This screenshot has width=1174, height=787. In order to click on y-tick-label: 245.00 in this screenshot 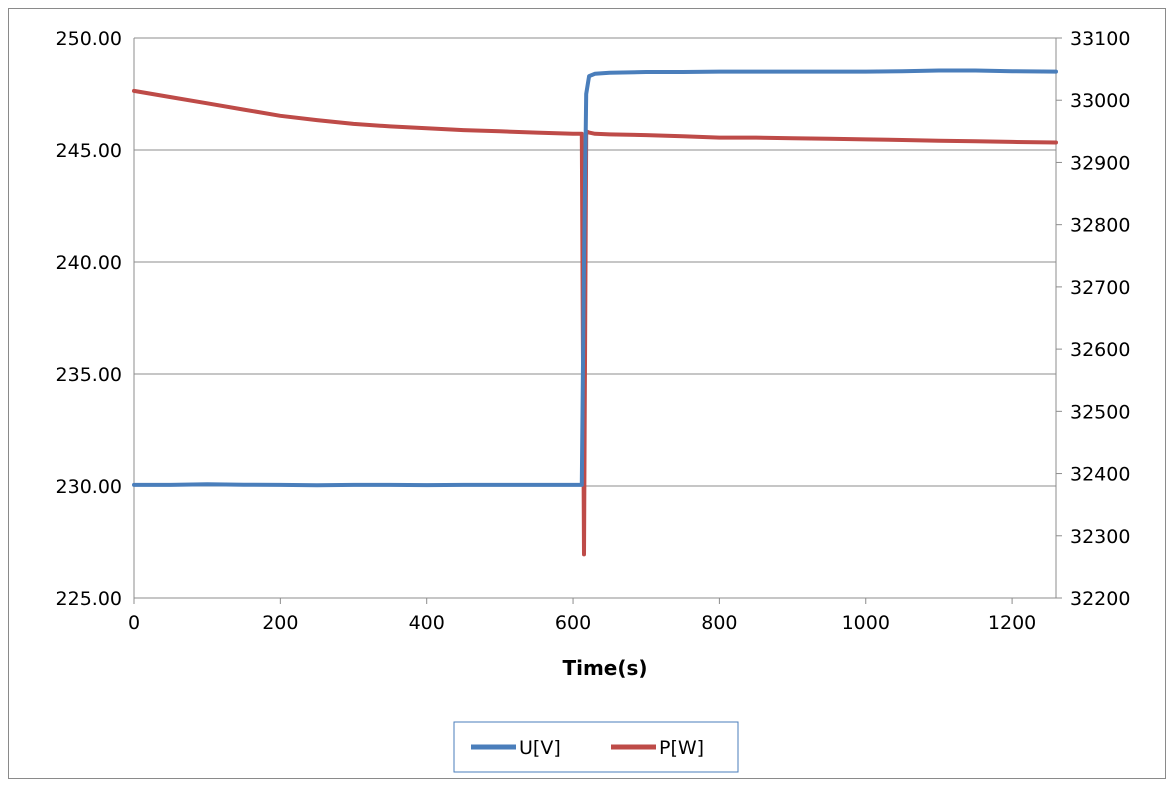, I will do `click(89, 151)`.